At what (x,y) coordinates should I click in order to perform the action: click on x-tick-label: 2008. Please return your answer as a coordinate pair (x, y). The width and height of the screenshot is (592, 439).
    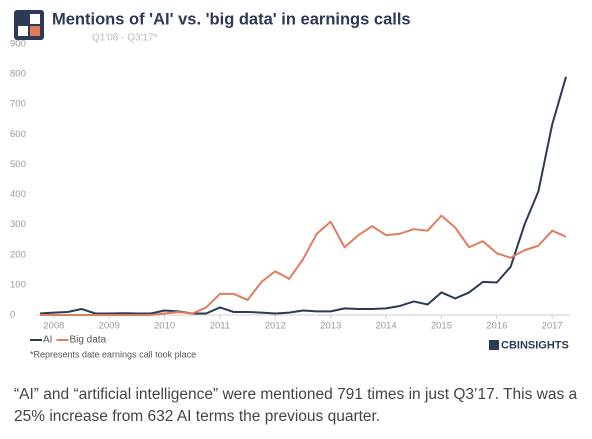
    Looking at the image, I should click on (53, 326).